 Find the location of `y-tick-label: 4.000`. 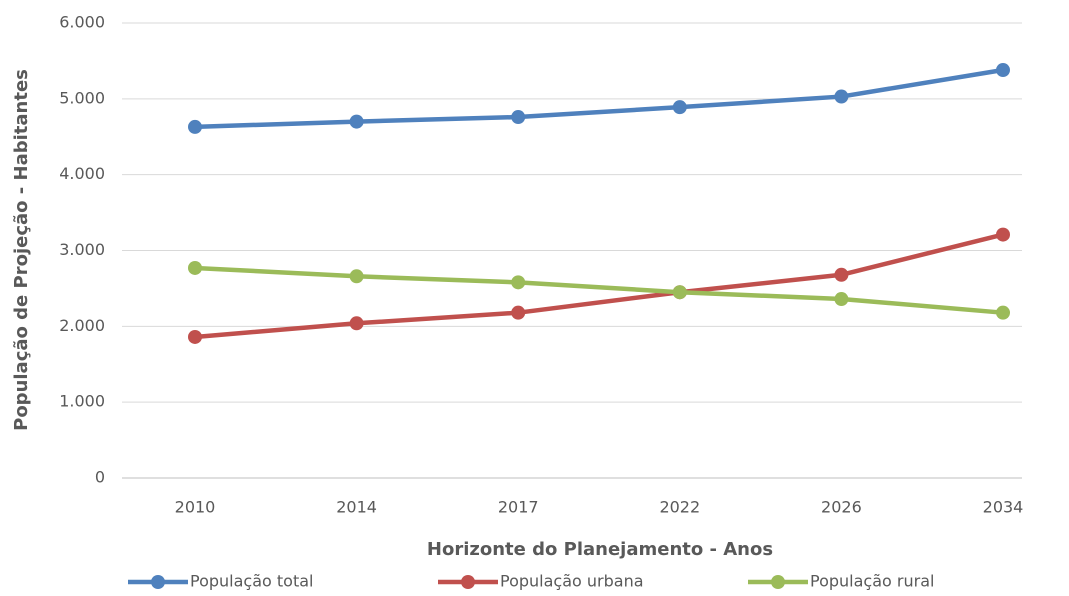

y-tick-label: 4.000 is located at coordinates (82, 173).